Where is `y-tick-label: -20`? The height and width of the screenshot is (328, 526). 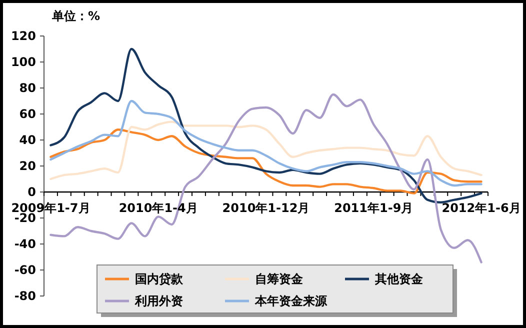 y-tick-label: -20 is located at coordinates (25, 218).